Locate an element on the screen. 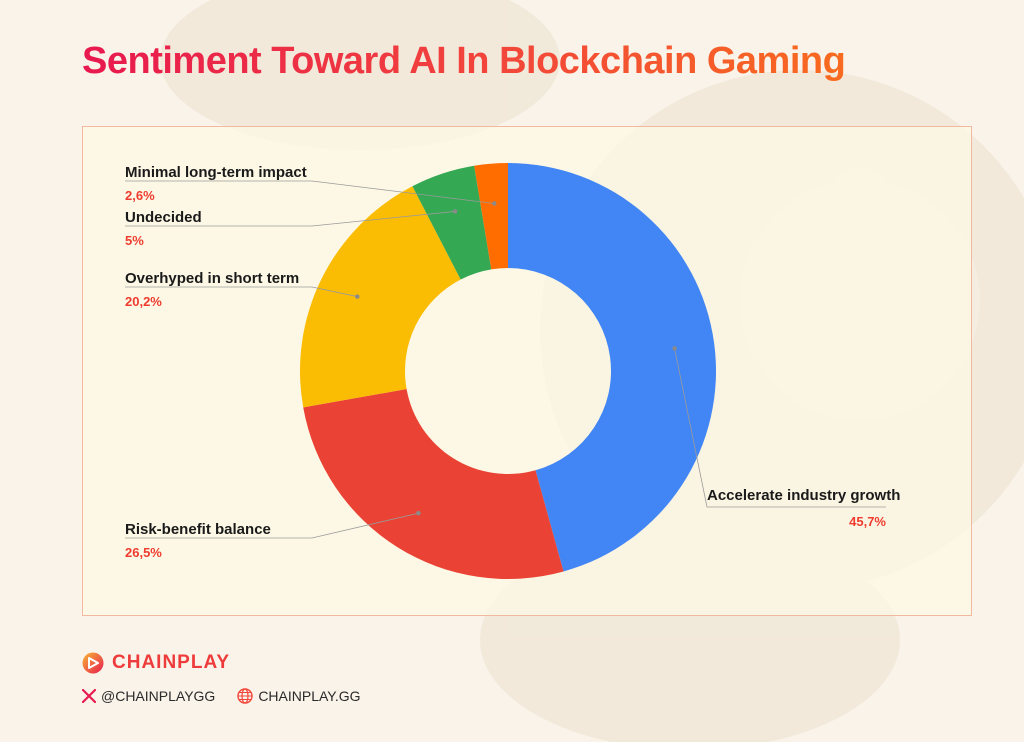 This screenshot has width=1024, height=742. slice-label: Minimal long-term impact is located at coordinates (216, 172).